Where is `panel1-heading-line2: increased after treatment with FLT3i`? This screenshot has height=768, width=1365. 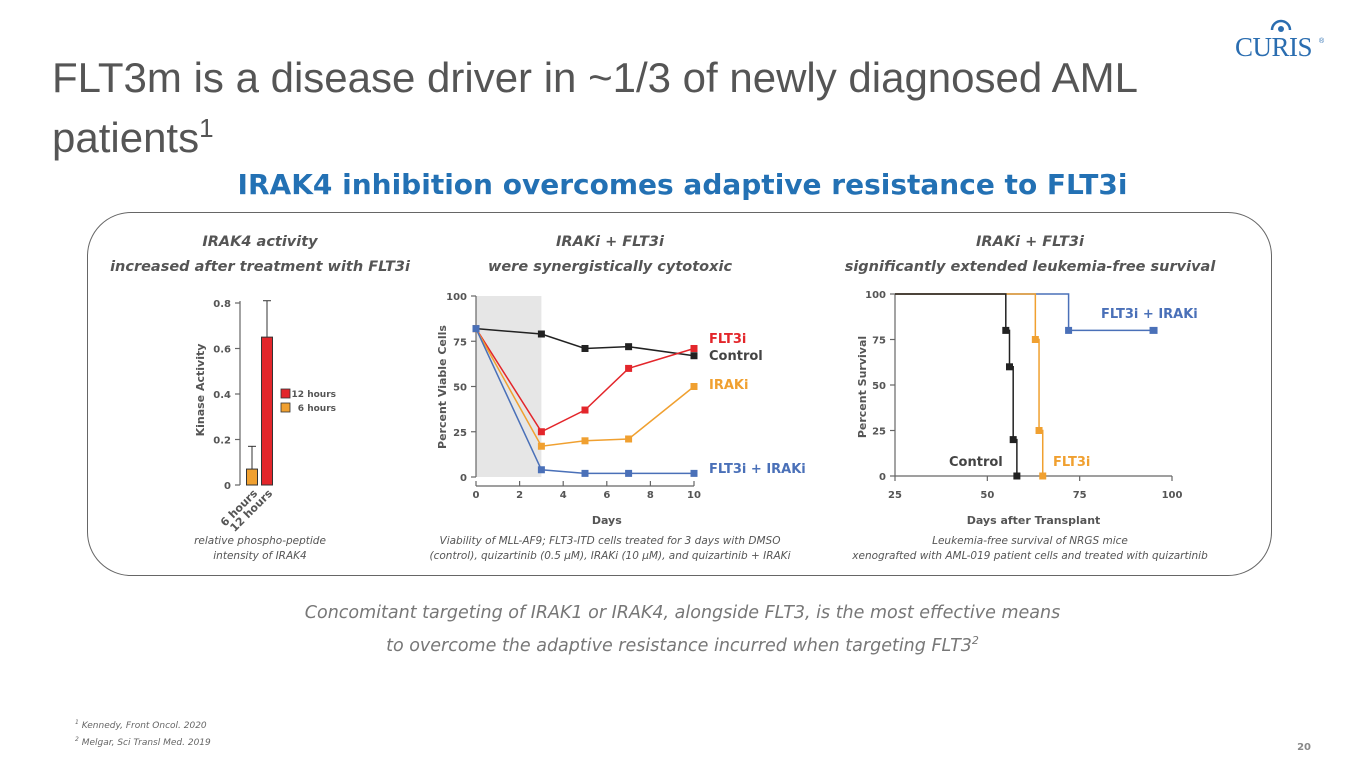 panel1-heading-line2: increased after treatment with FLT3i is located at coordinates (260, 267).